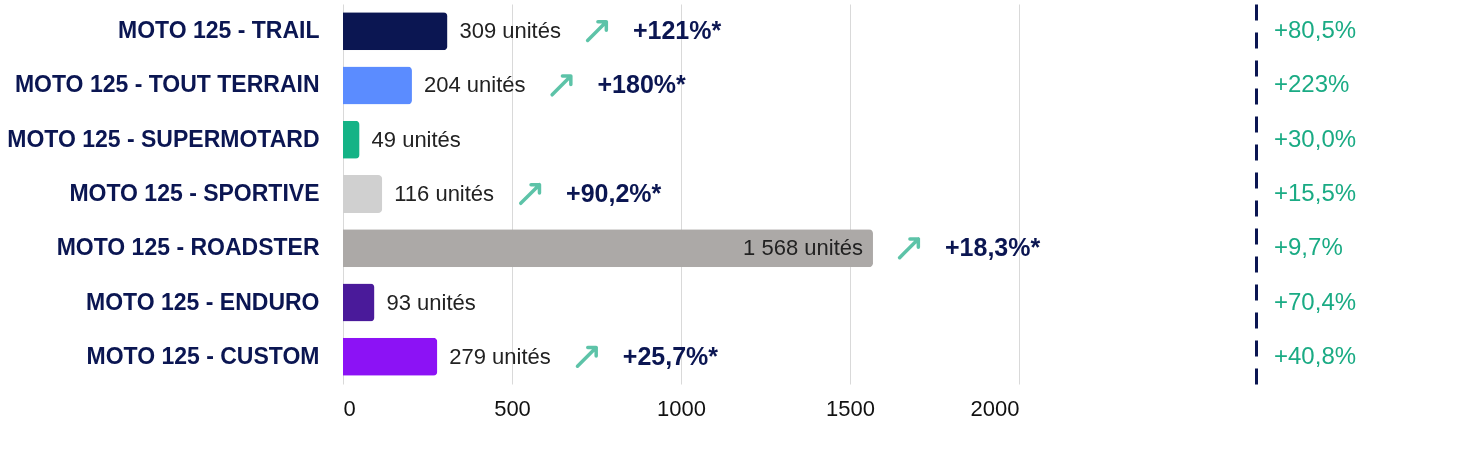  I want to click on x-tick-label: 0, so click(349, 408).